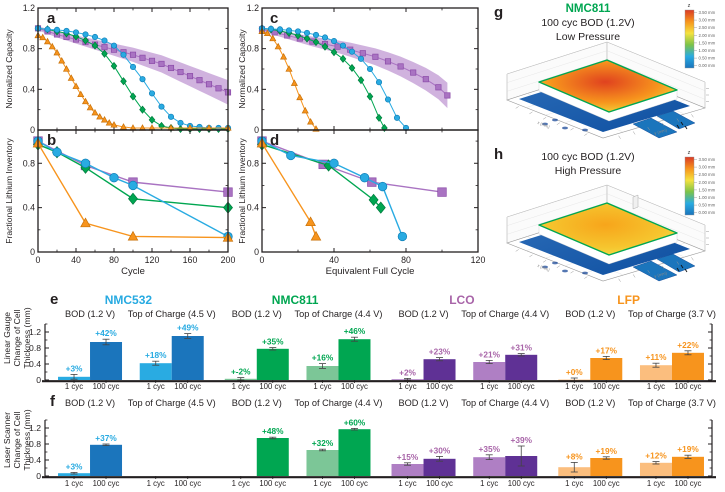 This screenshot has width=725, height=492. Describe the element at coordinates (354, 67) in the screenshot. I see `series-LCO` at that location.